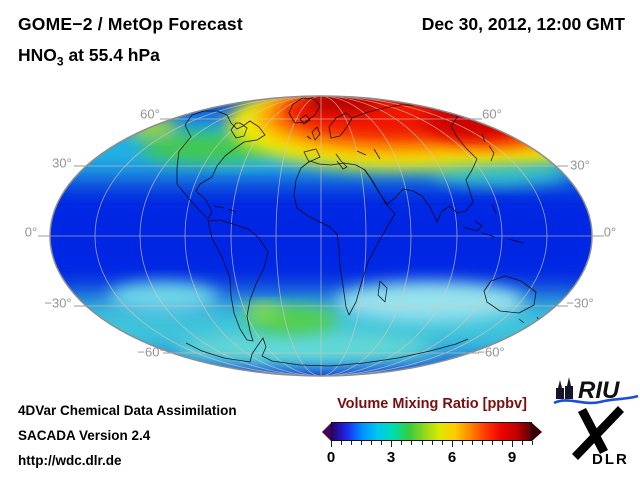 Image resolution: width=640 pixels, height=480 pixels. Describe the element at coordinates (341, 161) in the screenshot. I see `italy` at that location.